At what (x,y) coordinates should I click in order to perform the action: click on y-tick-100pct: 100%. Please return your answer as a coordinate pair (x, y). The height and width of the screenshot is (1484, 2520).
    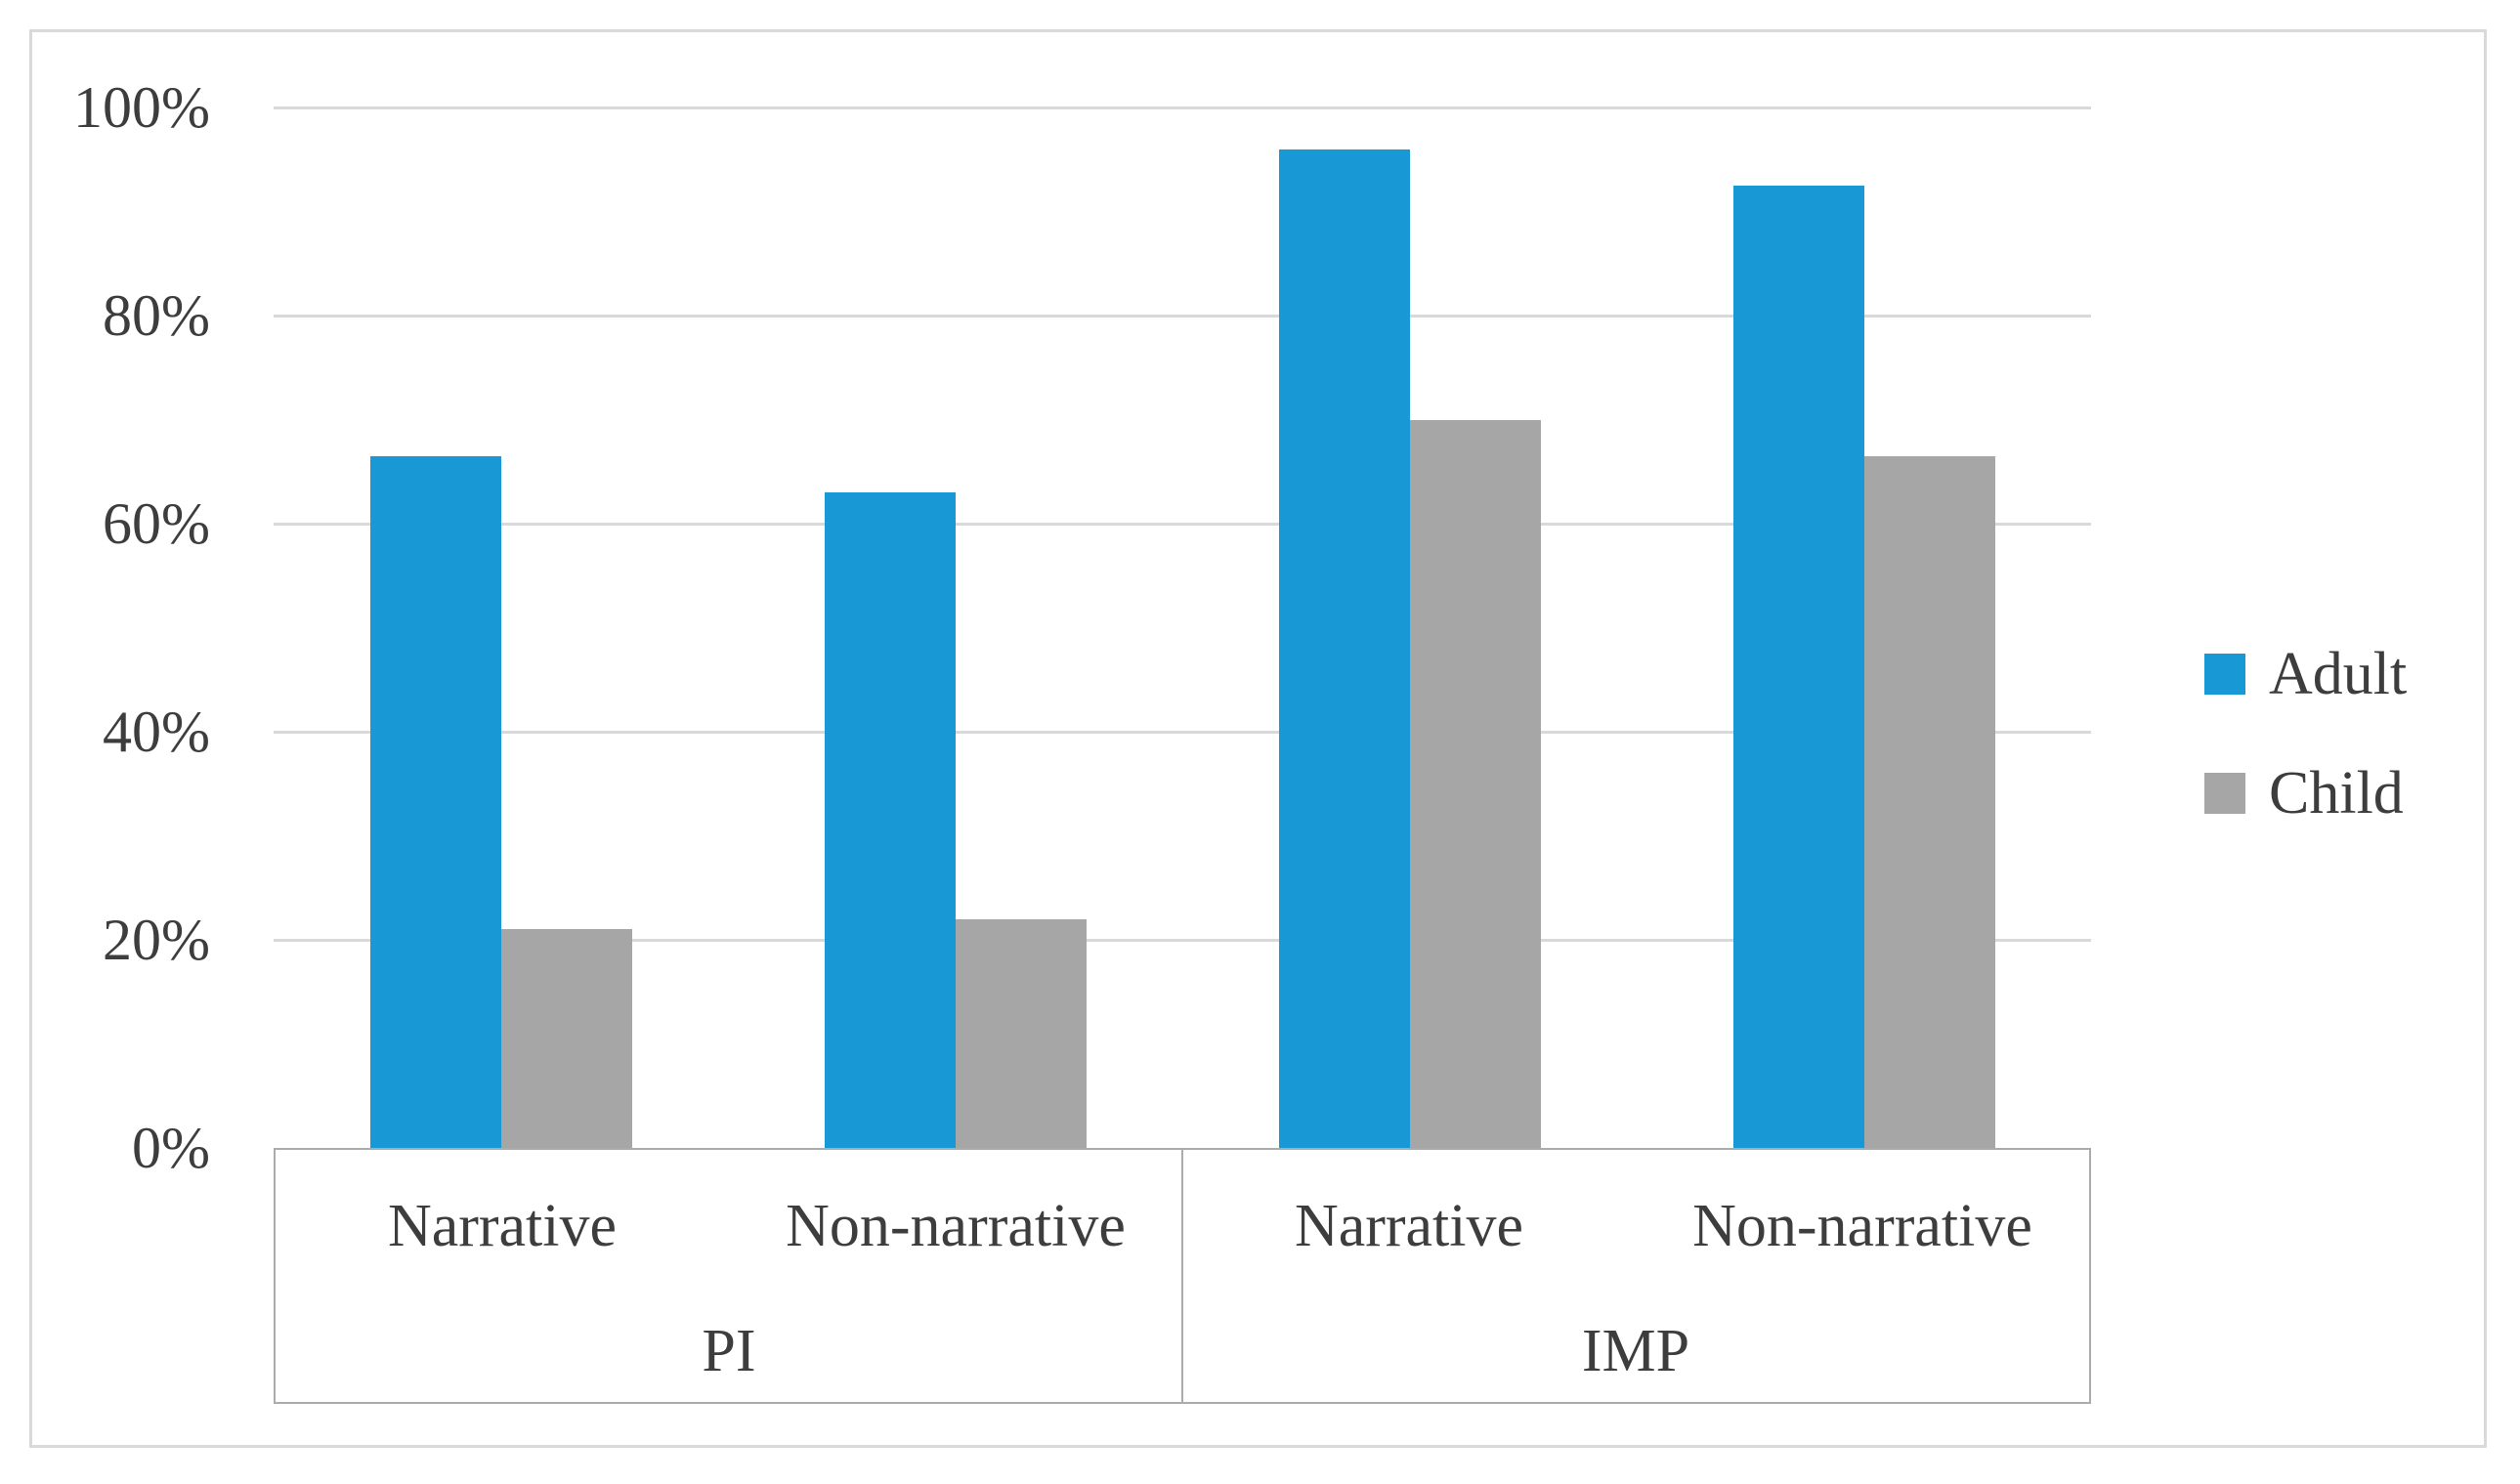
    Looking at the image, I should click on (141, 108).